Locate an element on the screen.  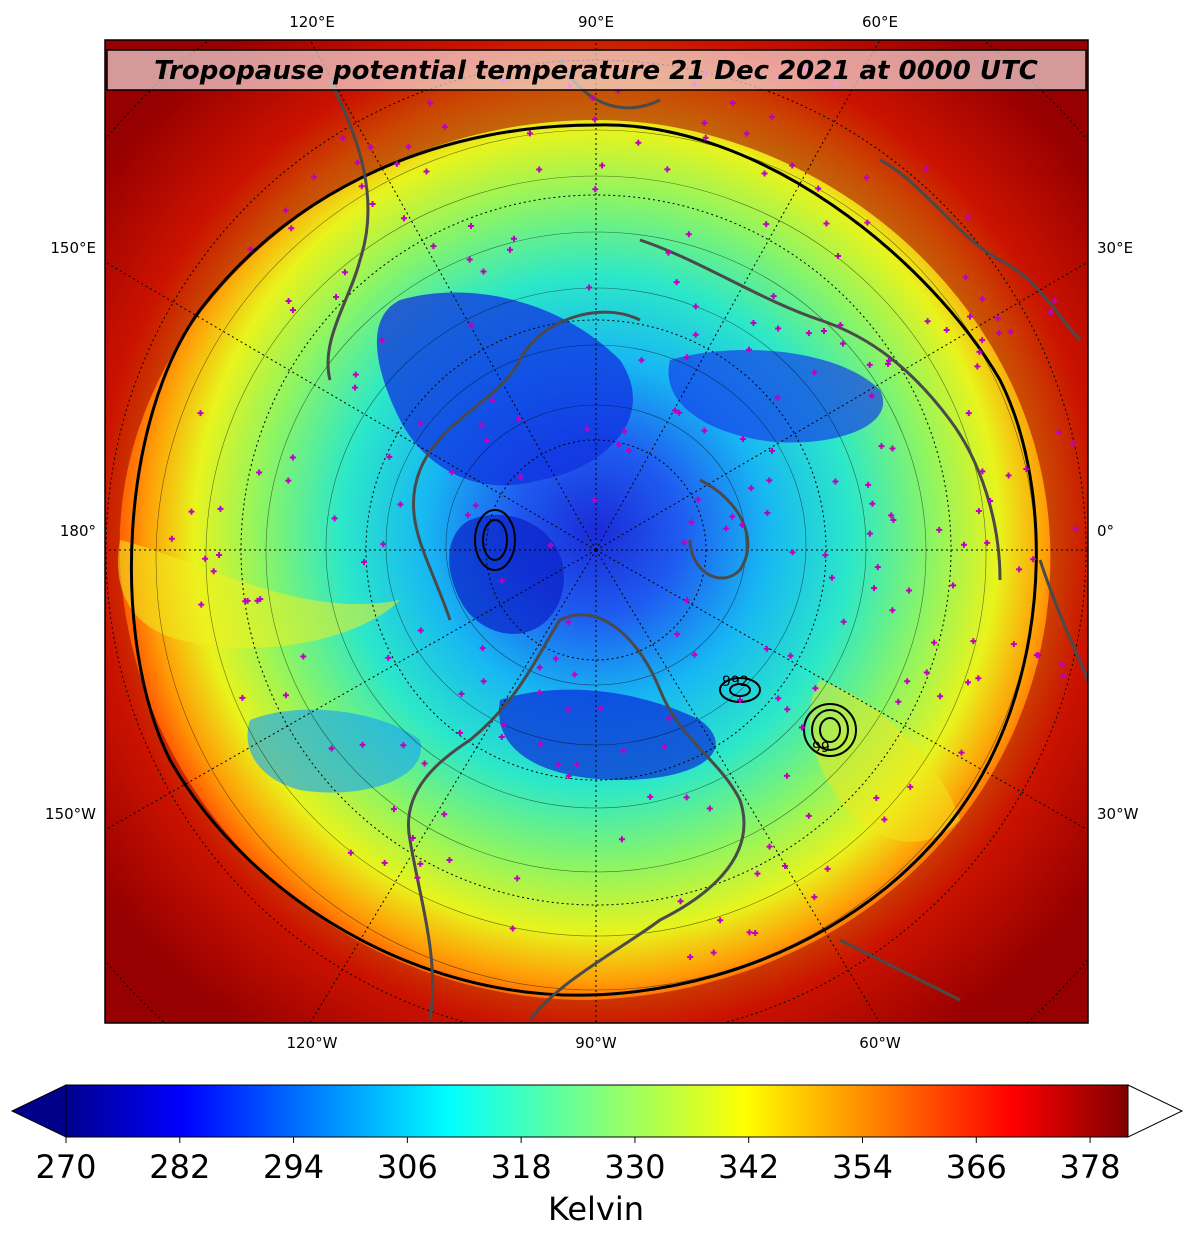
colorbar-tick-label-5: 330 is located at coordinates (634, 1167).